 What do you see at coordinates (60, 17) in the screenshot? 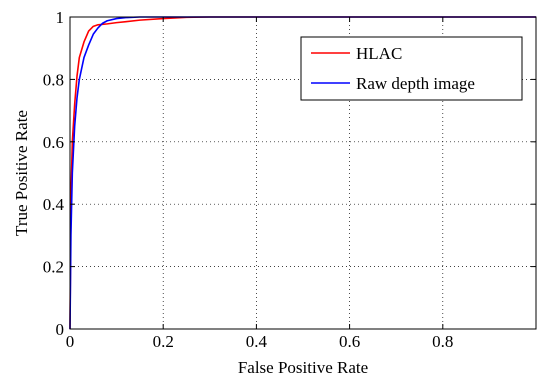
I see `y-tick-label: 1` at bounding box center [60, 17].